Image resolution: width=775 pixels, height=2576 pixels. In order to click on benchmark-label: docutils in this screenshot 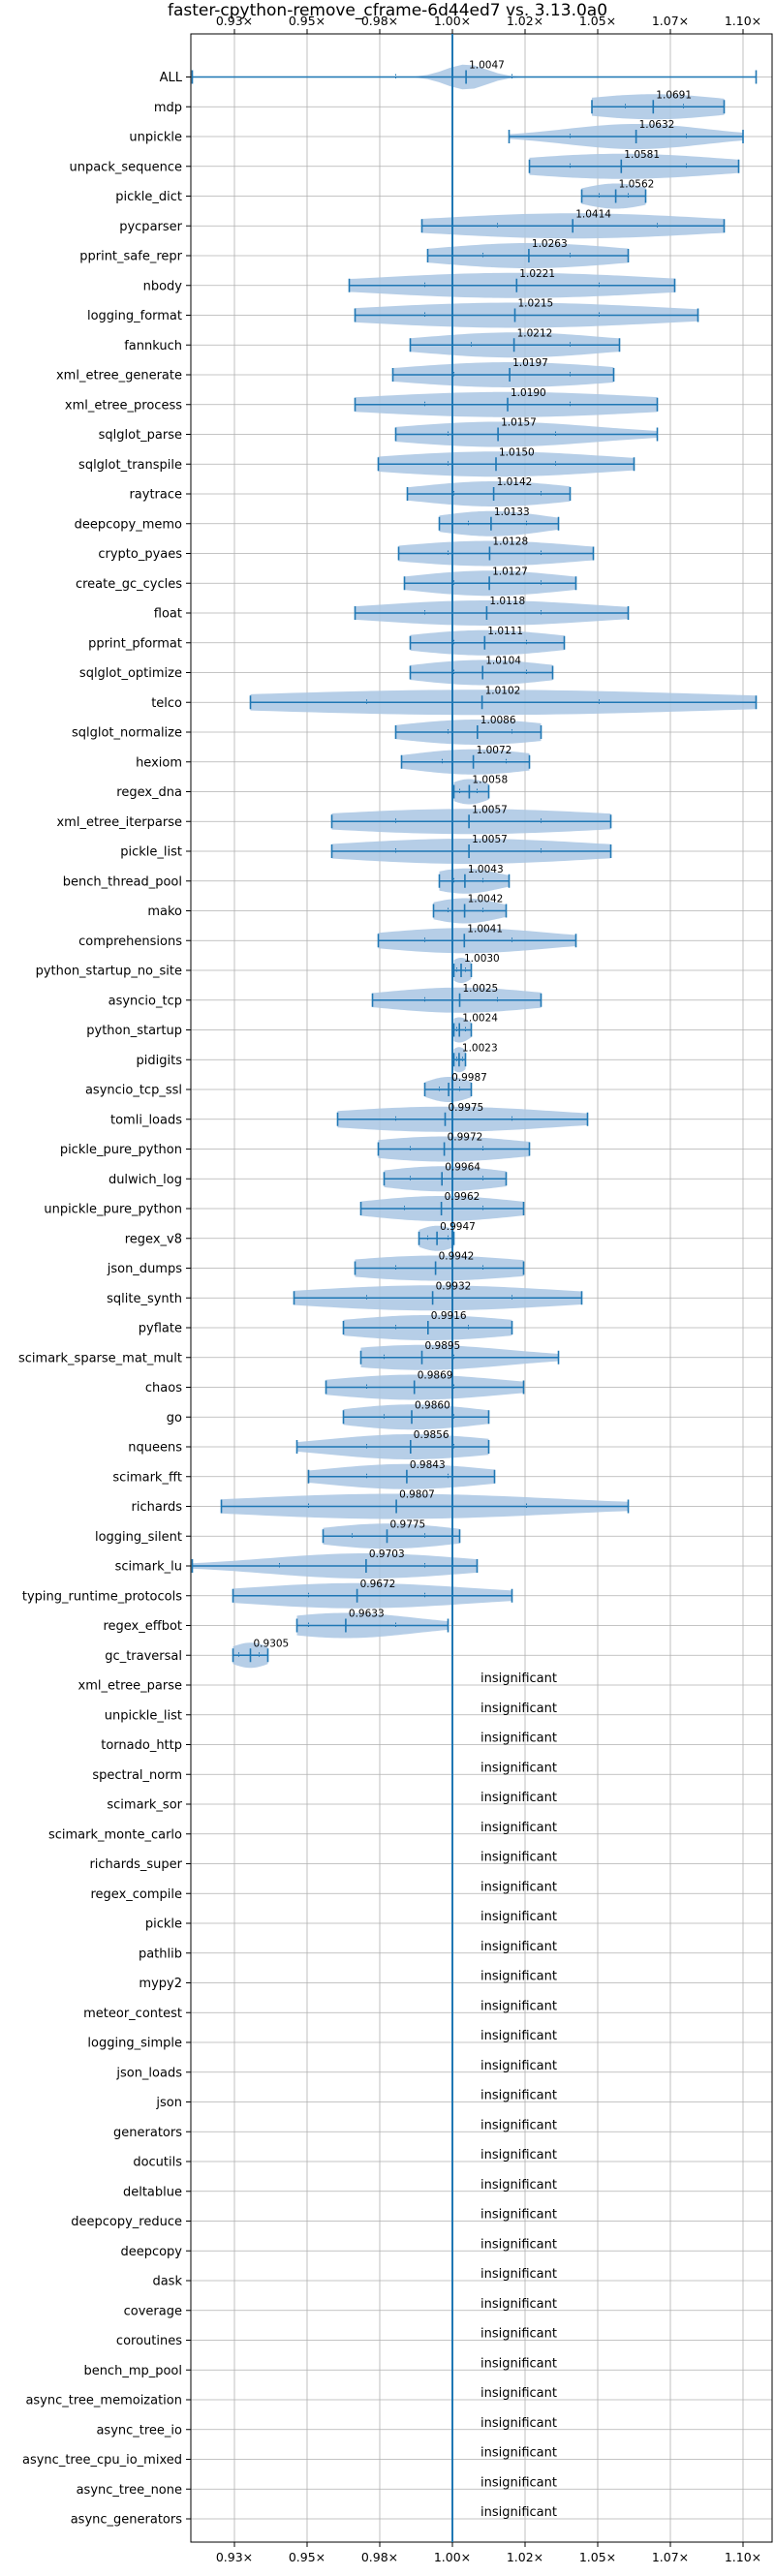, I will do `click(157, 2163)`.